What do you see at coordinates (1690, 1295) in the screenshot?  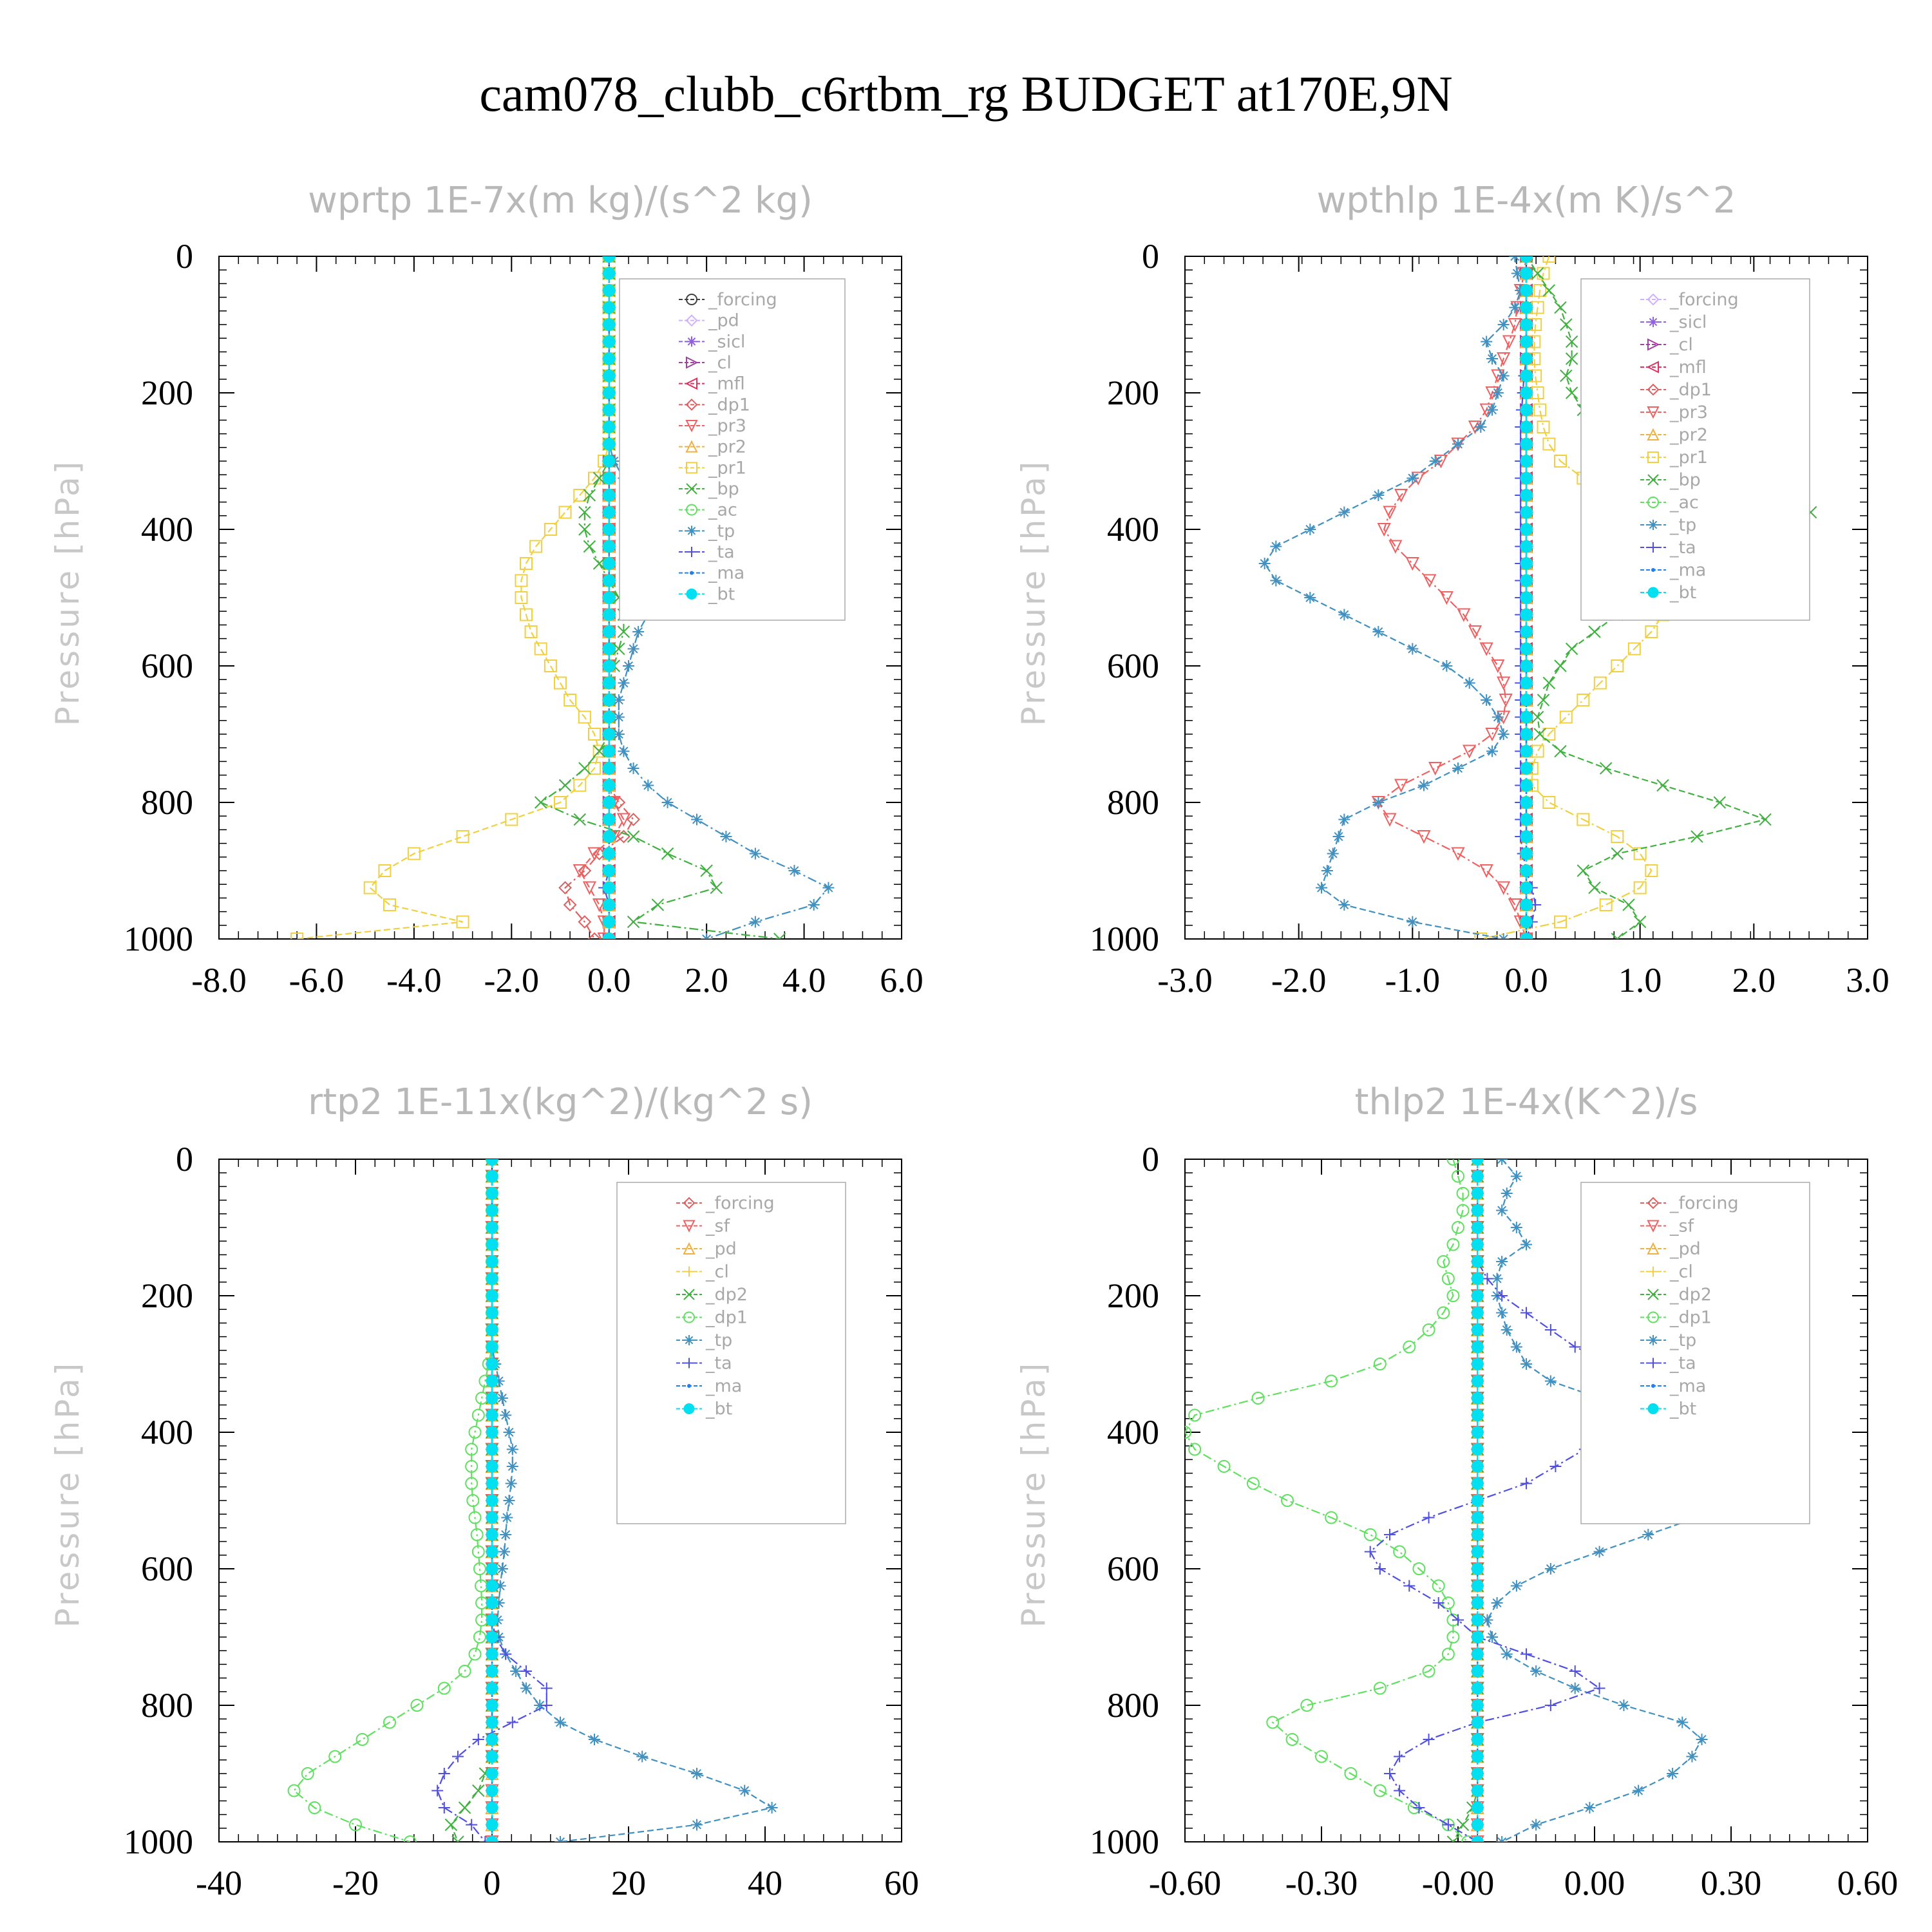 I see `legend-label: _dp2` at bounding box center [1690, 1295].